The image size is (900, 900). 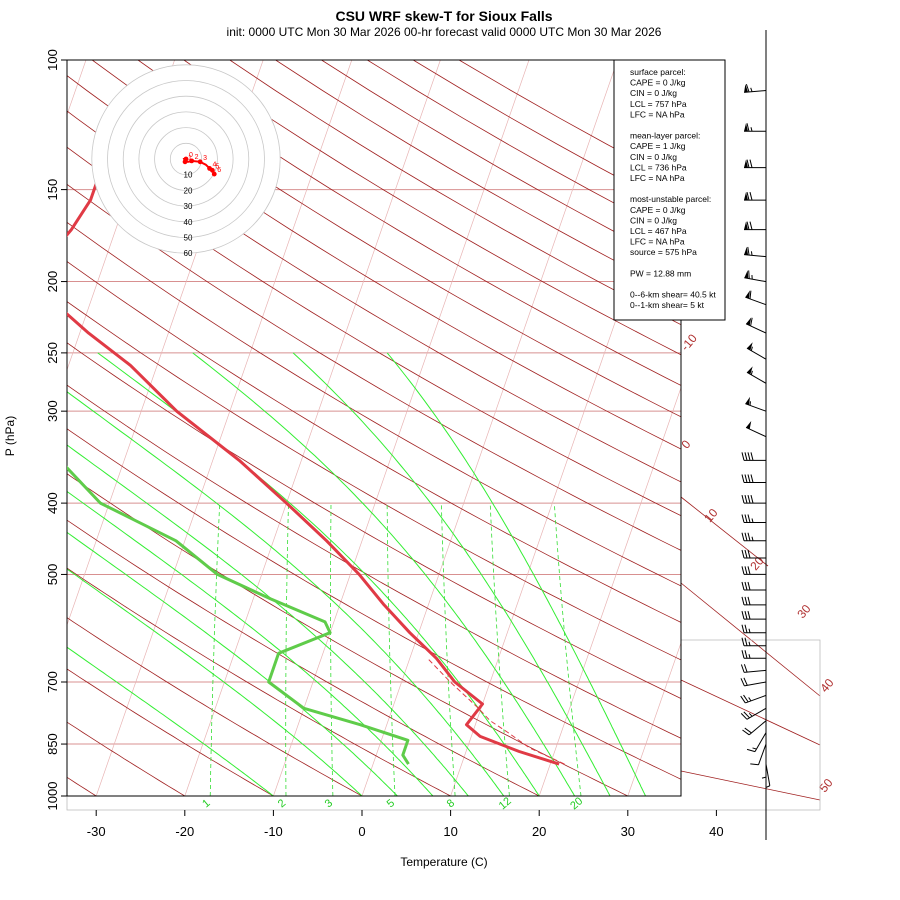 What do you see at coordinates (273, 831) in the screenshot?
I see `x-tick-label: -10` at bounding box center [273, 831].